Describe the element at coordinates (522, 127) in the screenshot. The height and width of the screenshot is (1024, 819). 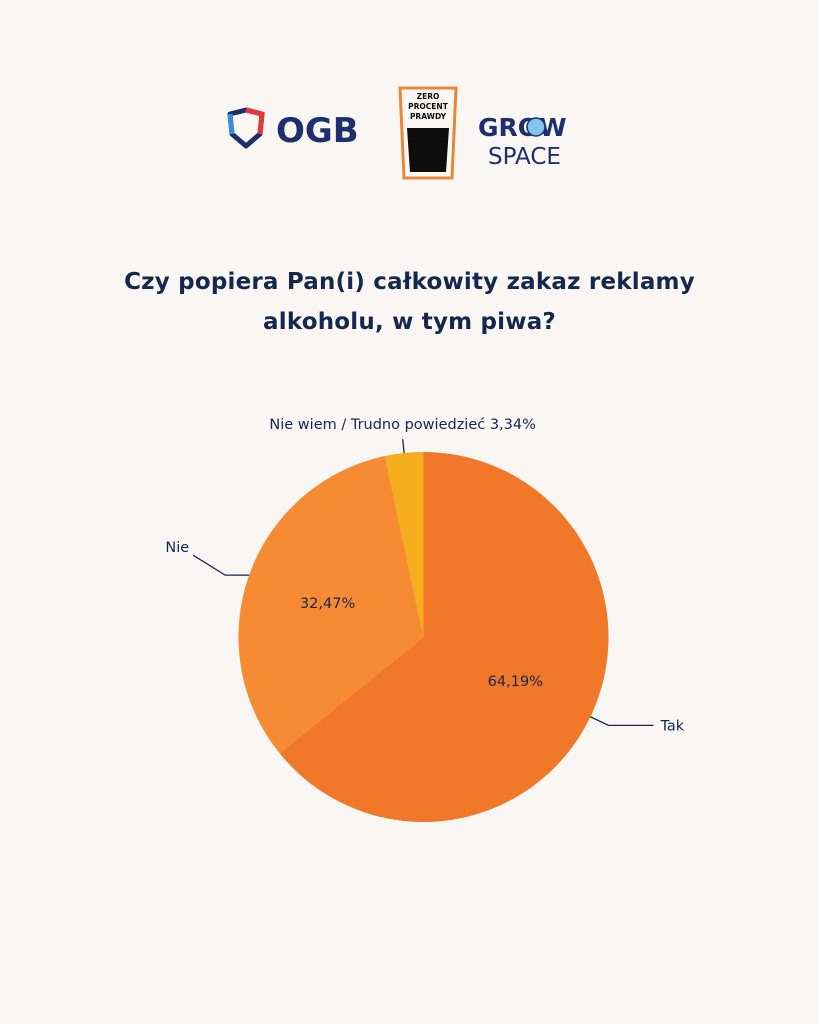
I see `grow-space-line-1: GROW` at that location.